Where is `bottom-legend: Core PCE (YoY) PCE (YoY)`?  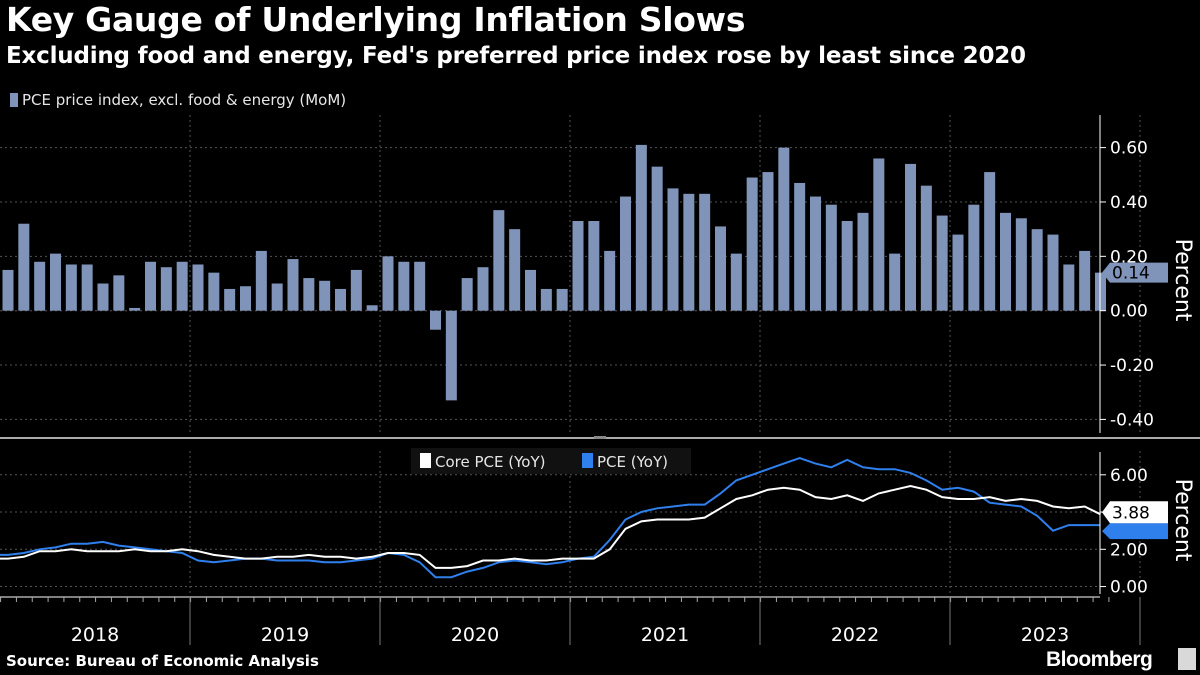 bottom-legend: Core PCE (YoY) PCE (YoY) is located at coordinates (551, 461).